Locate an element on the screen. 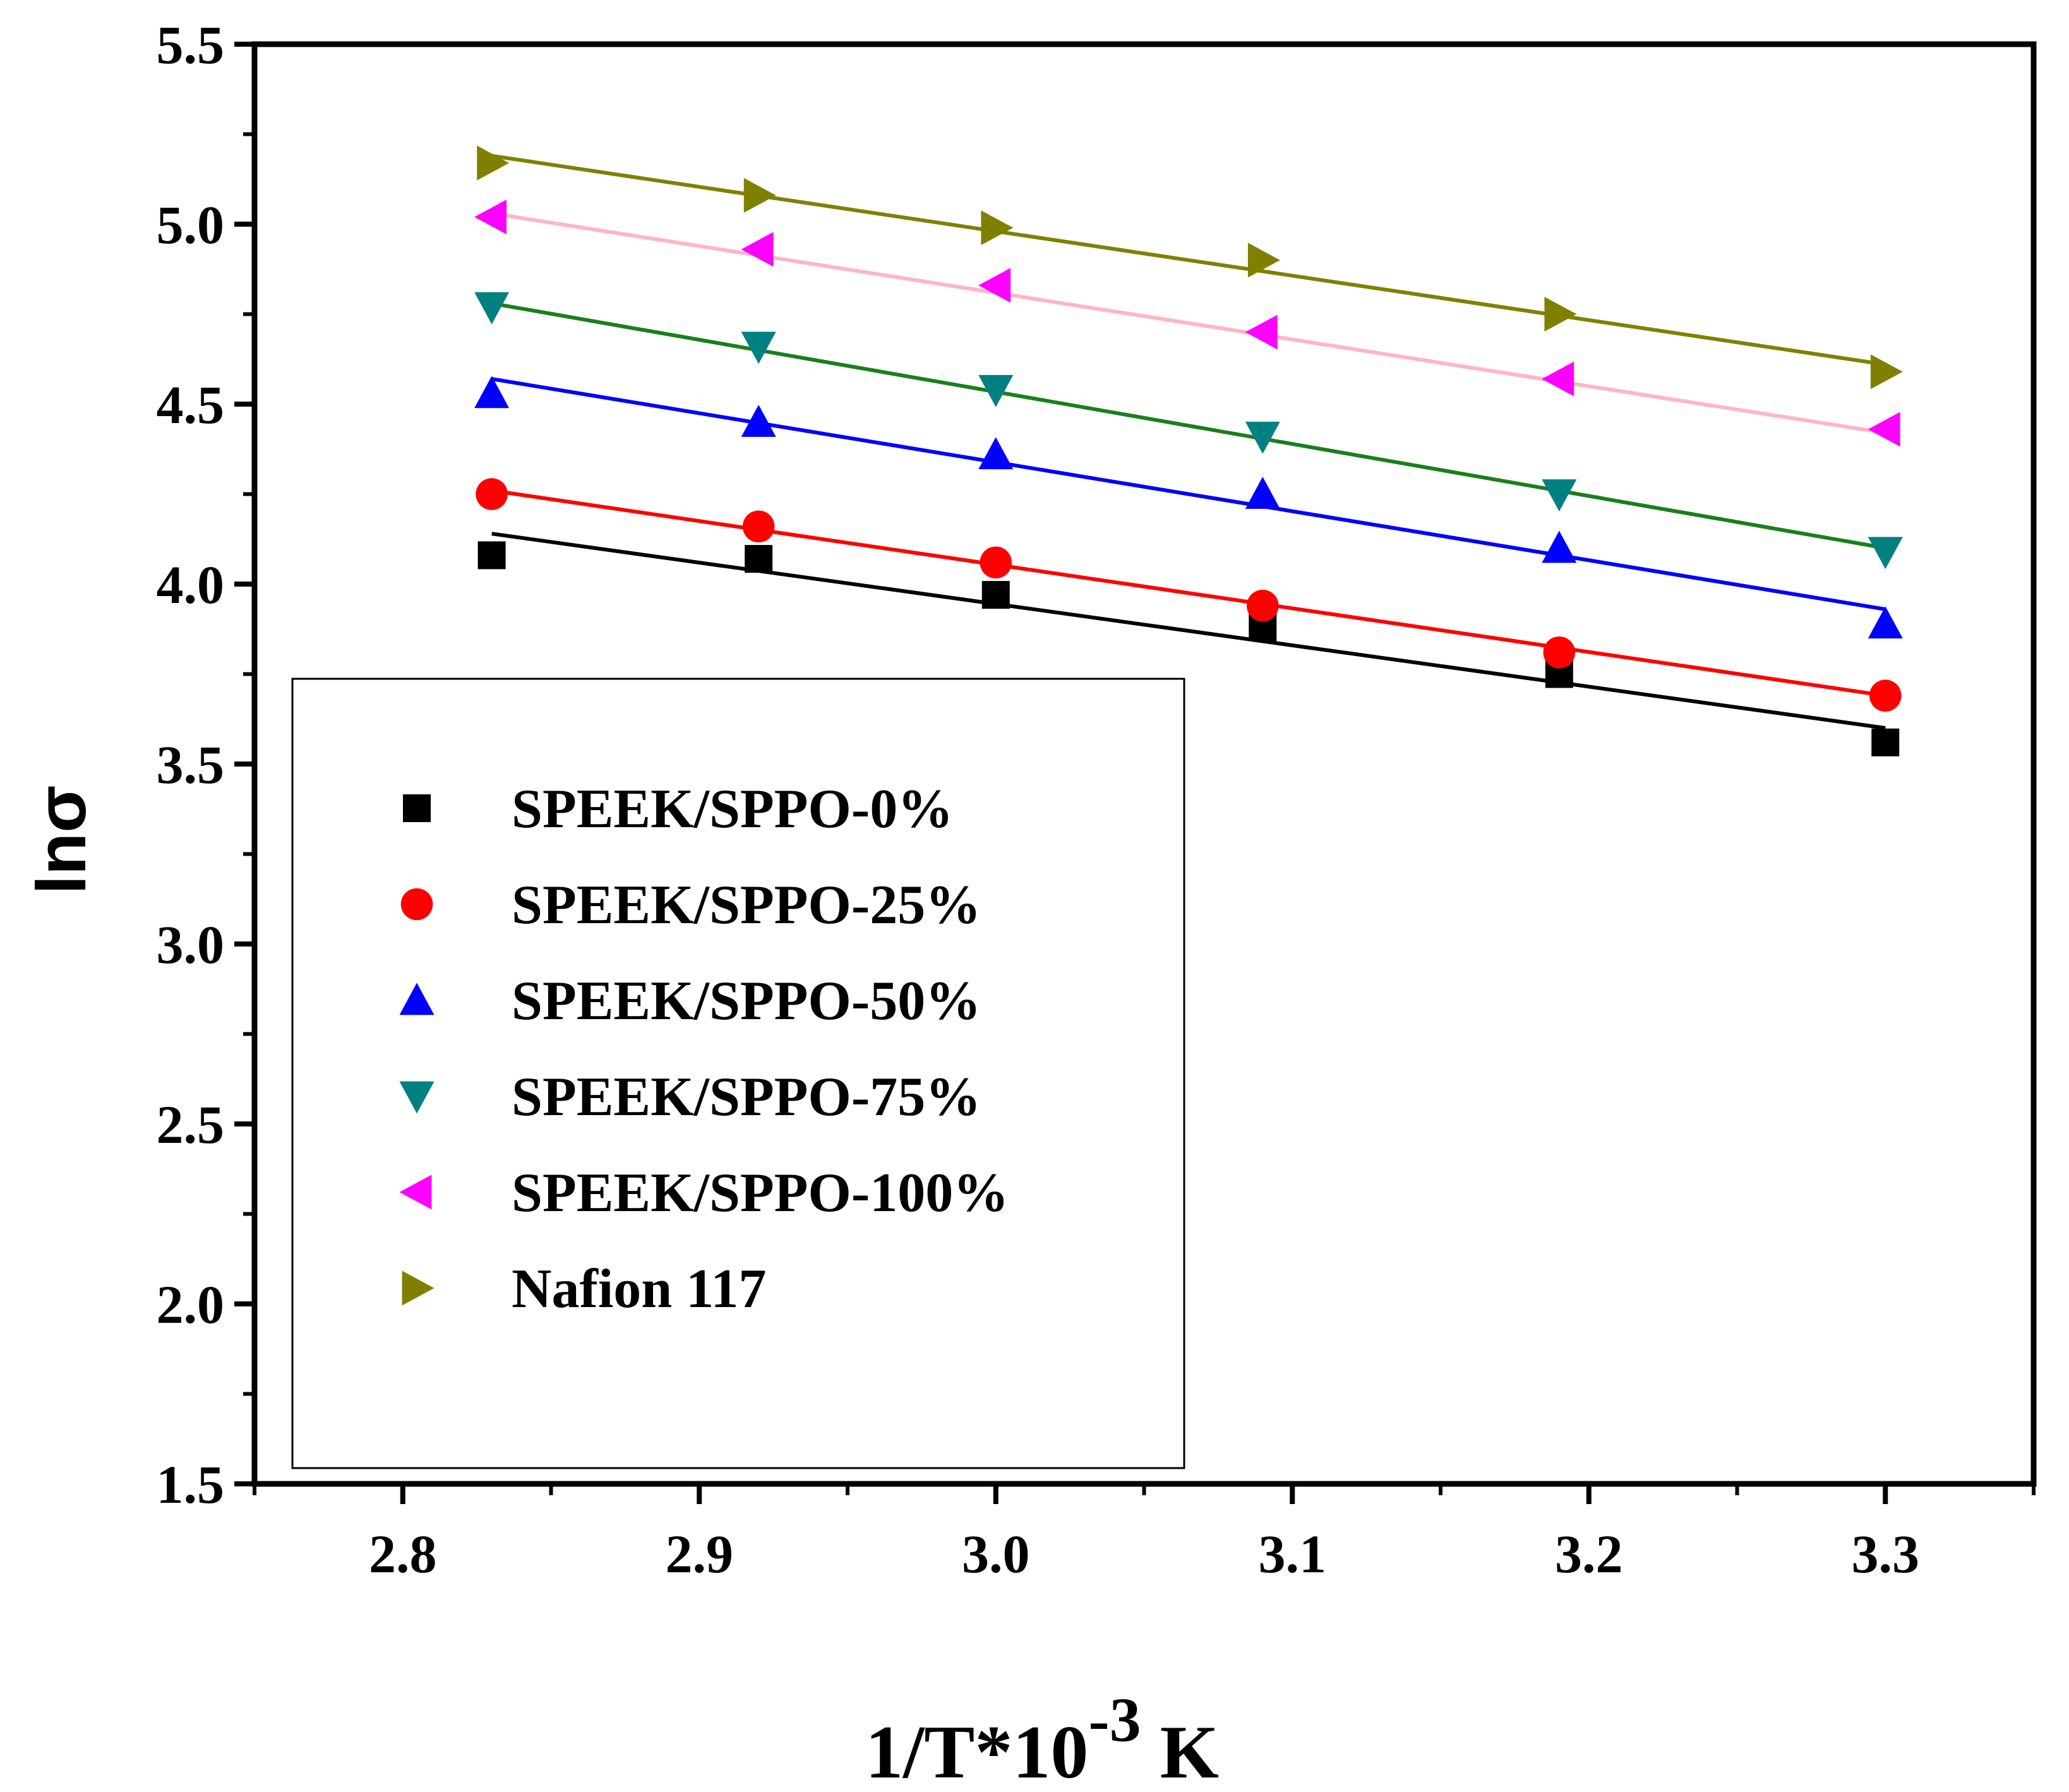 The height and width of the screenshot is (1792, 2069). x-tick-label: 3.0 is located at coordinates (996, 1554).